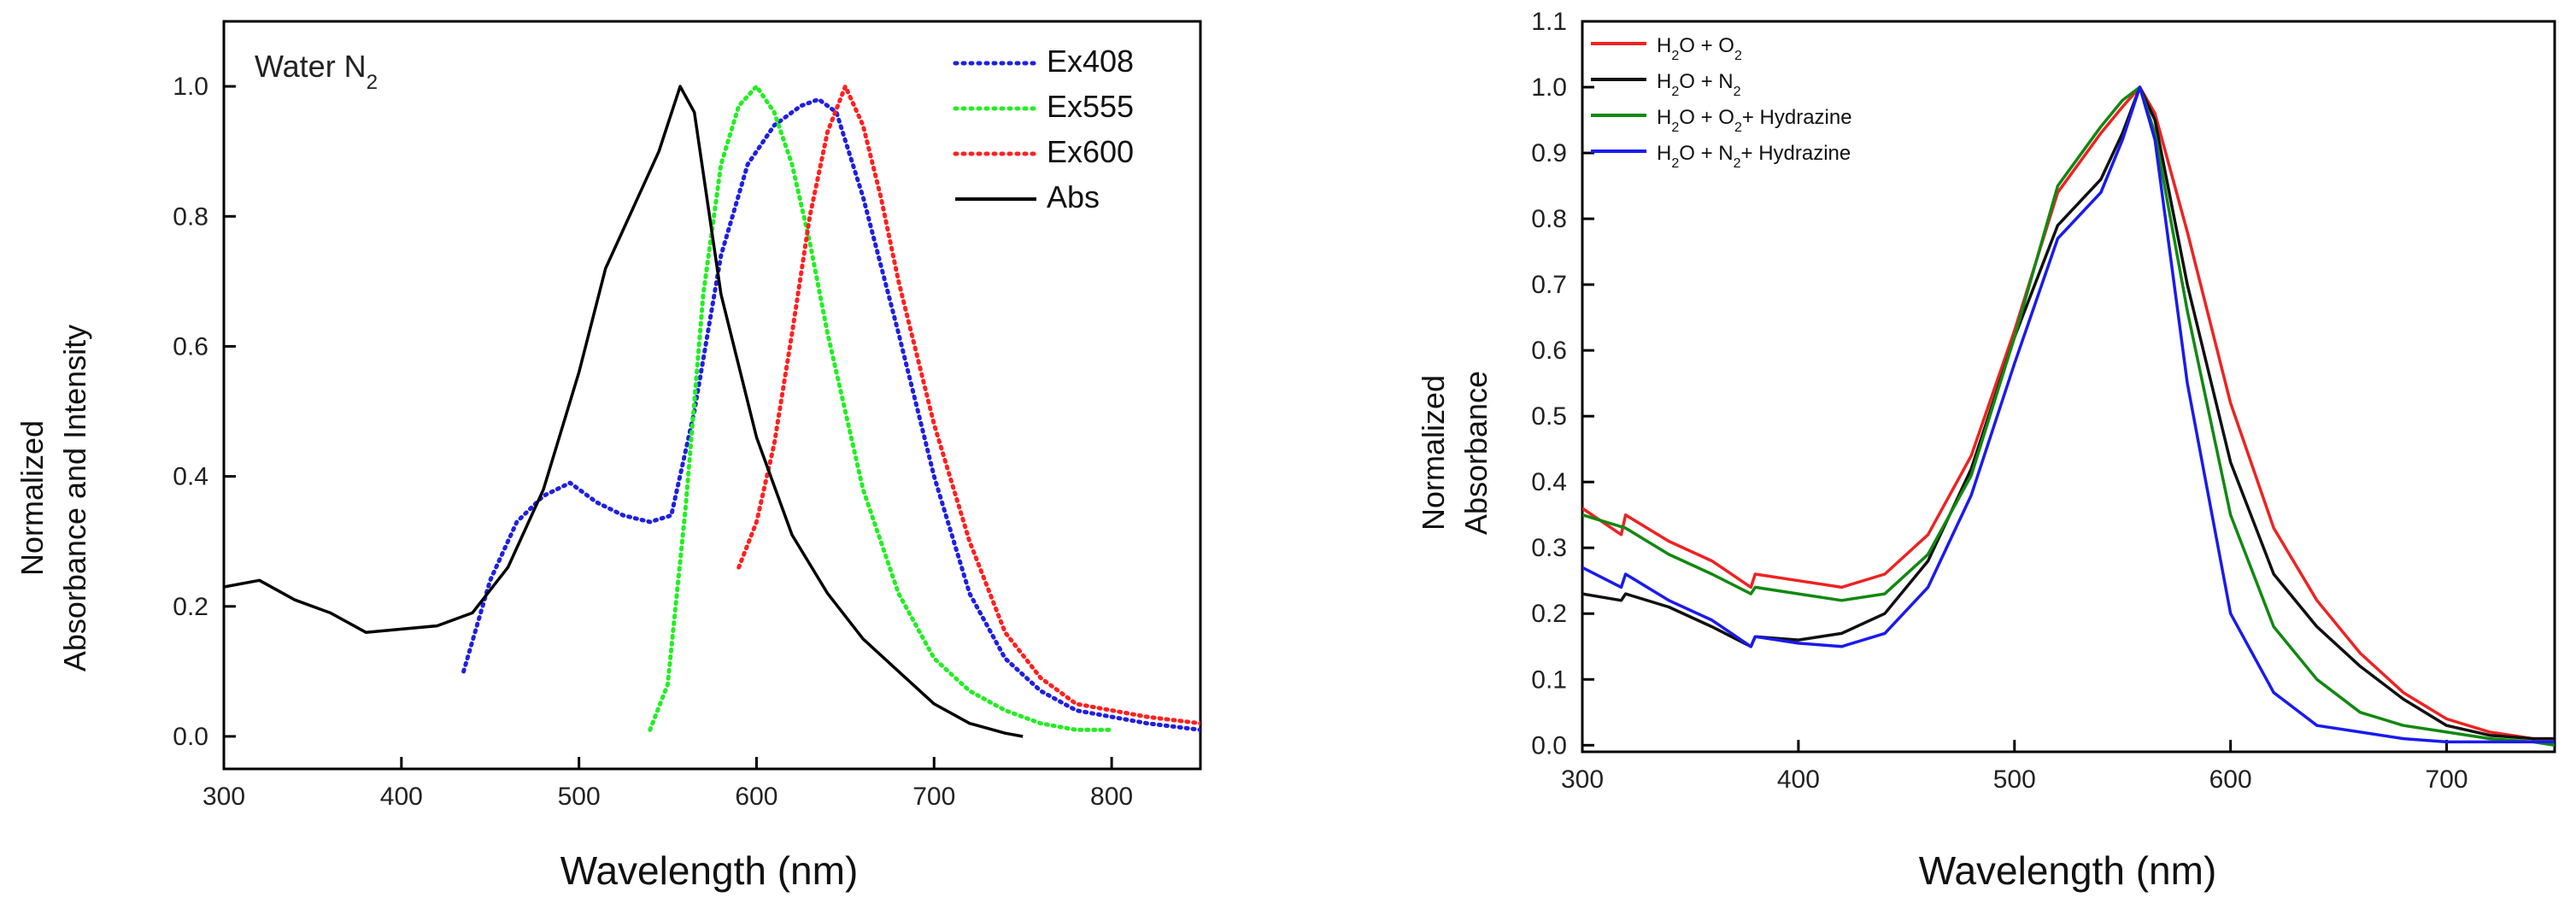  What do you see at coordinates (1090, 61) in the screenshot?
I see `left-legend-label: Ex408` at bounding box center [1090, 61].